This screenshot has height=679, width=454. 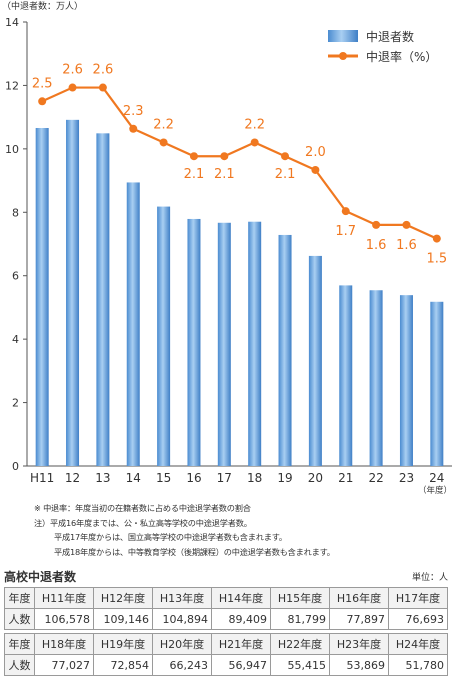 I want to click on footnote-note-2: 平成17年度からは、国立高等学校の中途退学者数も含まれます。, so click(x=170, y=537).